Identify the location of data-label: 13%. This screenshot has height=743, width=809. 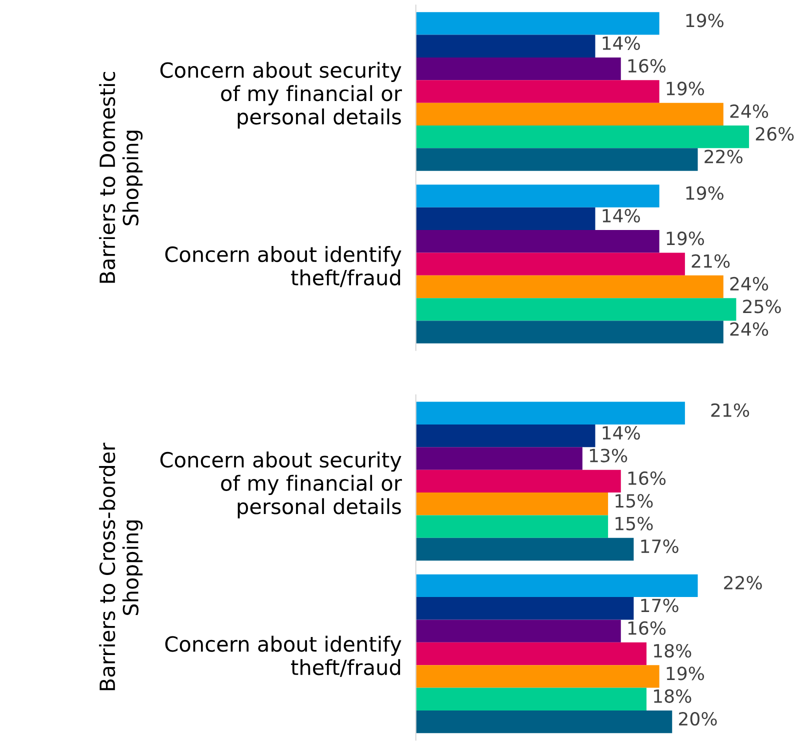
(609, 455).